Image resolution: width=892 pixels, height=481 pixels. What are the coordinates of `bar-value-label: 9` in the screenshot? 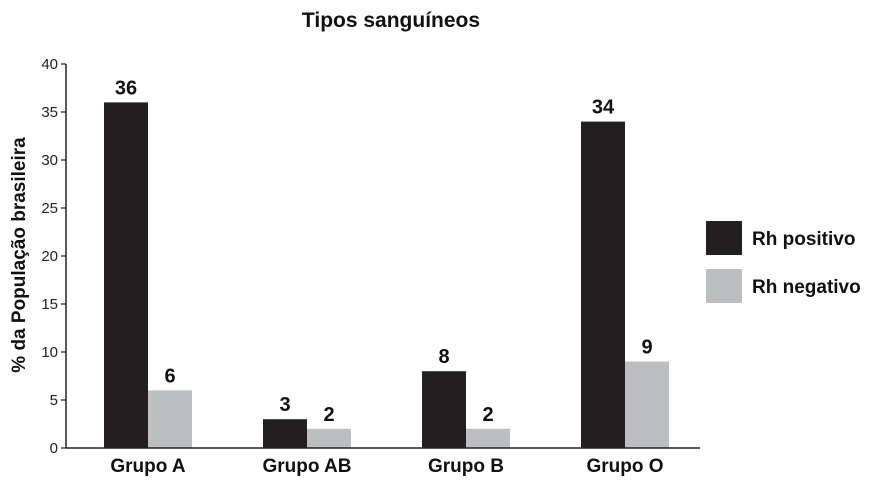 It's located at (646, 348).